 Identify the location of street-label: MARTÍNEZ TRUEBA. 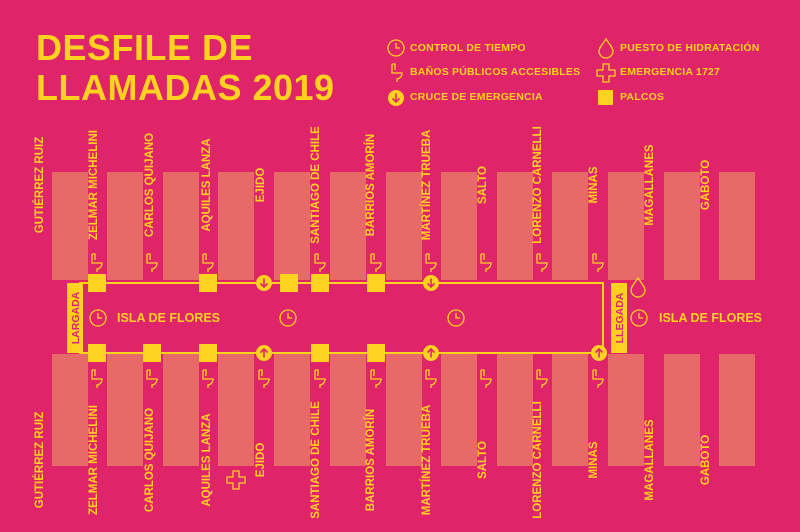
(426, 185).